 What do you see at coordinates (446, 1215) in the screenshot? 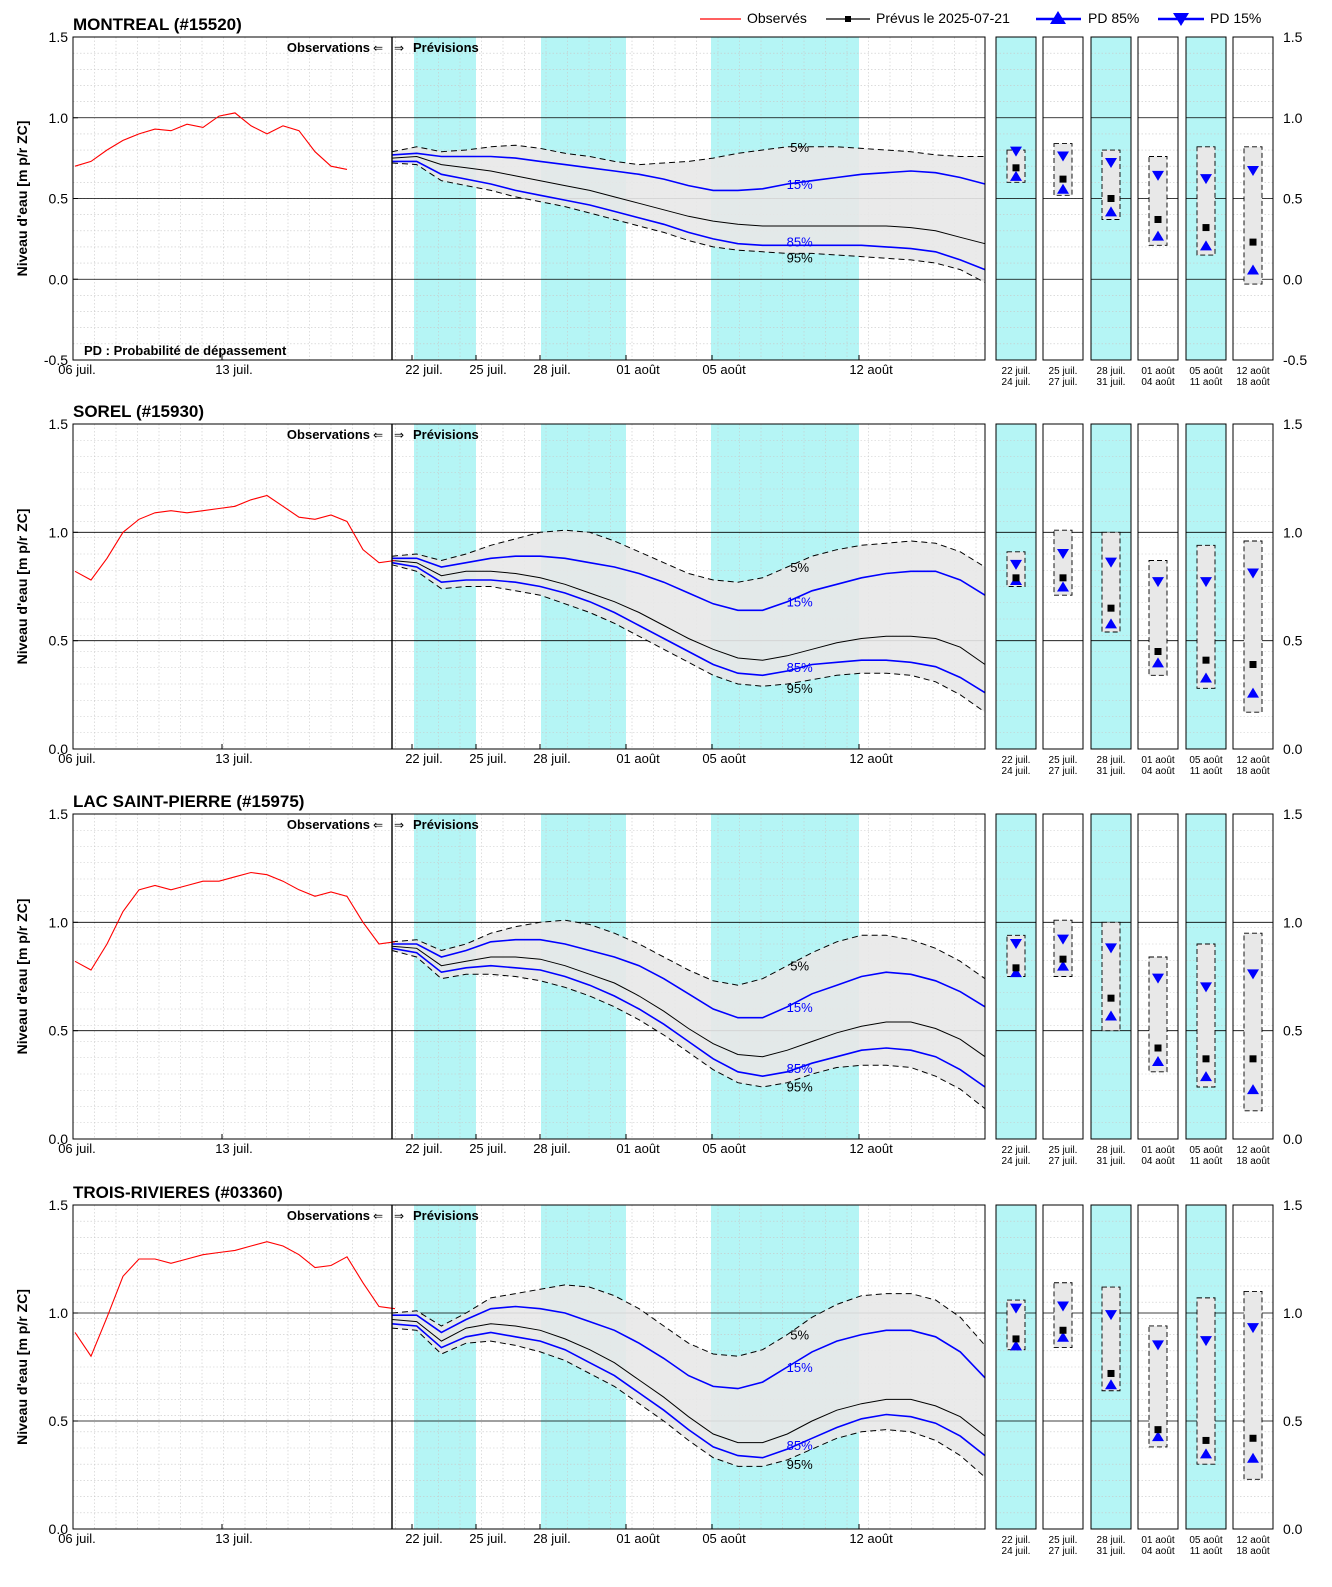
I see `forecasts-label: Prévisions` at bounding box center [446, 1215].